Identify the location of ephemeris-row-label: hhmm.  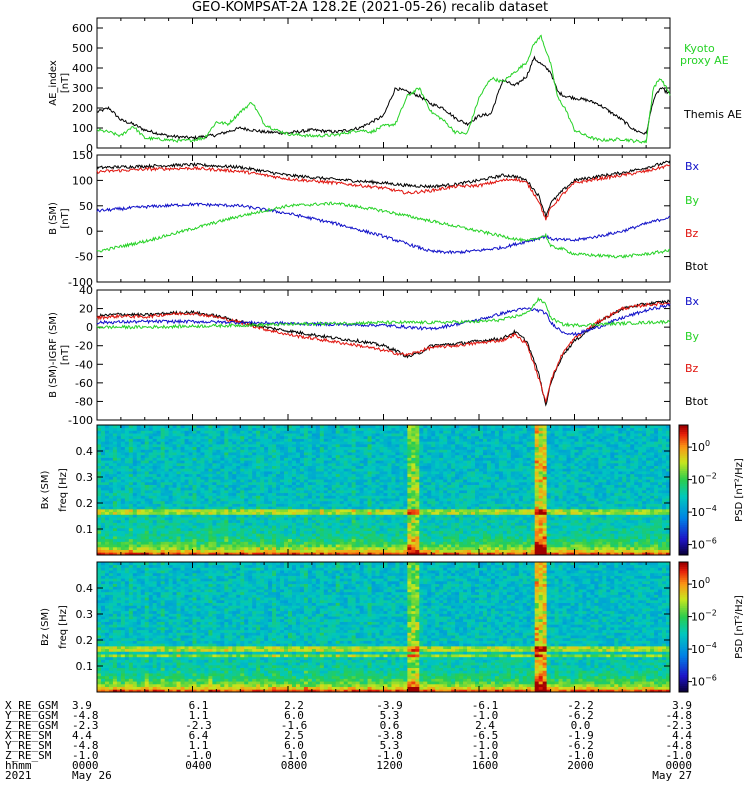
(18, 765).